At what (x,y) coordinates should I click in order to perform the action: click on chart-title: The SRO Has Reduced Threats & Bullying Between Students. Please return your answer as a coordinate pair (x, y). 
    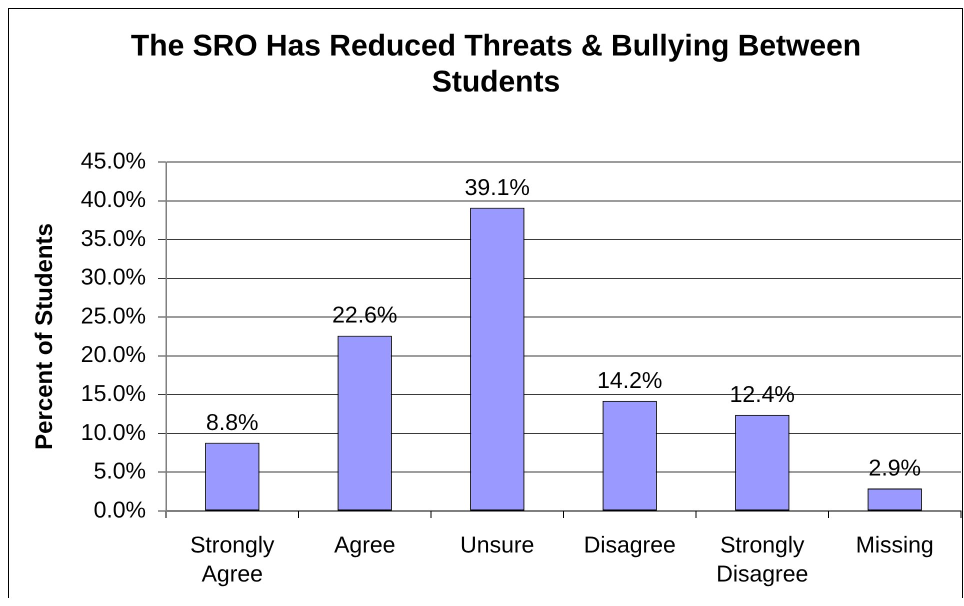
    Looking at the image, I should click on (496, 63).